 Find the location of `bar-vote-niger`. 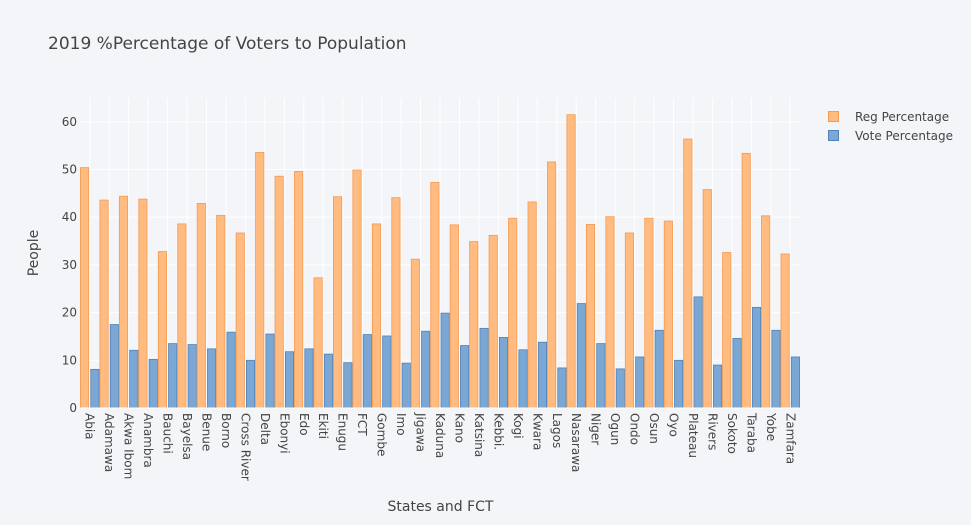

bar-vote-niger is located at coordinates (601, 376).